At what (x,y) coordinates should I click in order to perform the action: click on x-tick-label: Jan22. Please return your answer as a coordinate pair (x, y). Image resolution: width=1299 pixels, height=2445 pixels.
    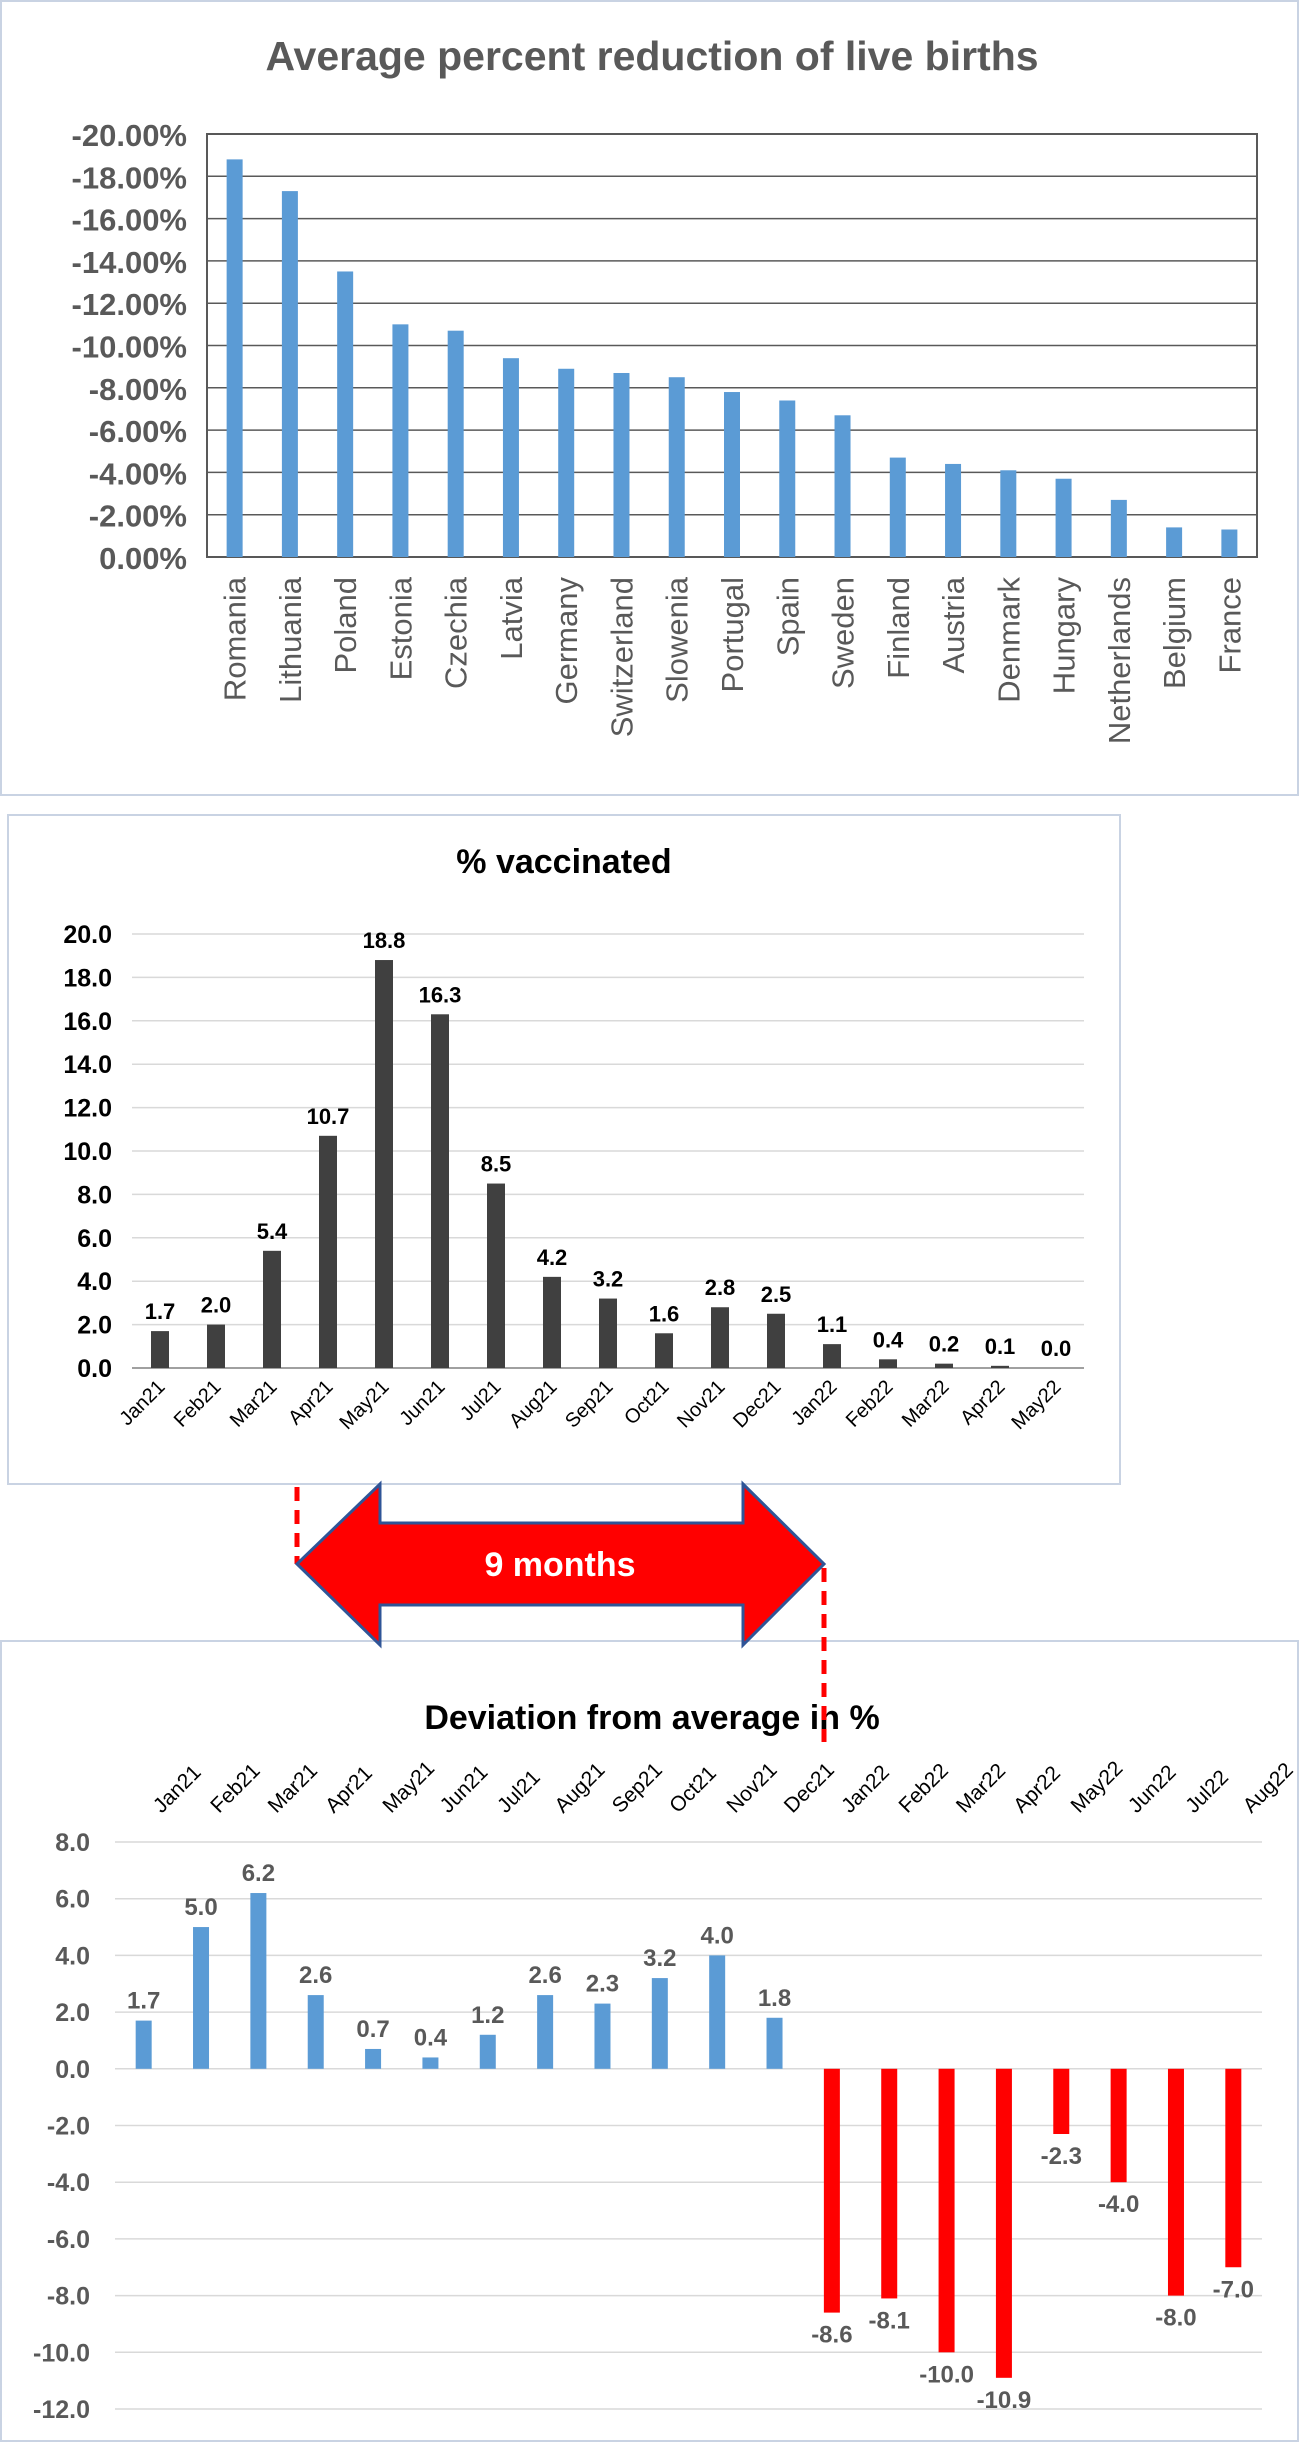
    Looking at the image, I should click on (814, 1403).